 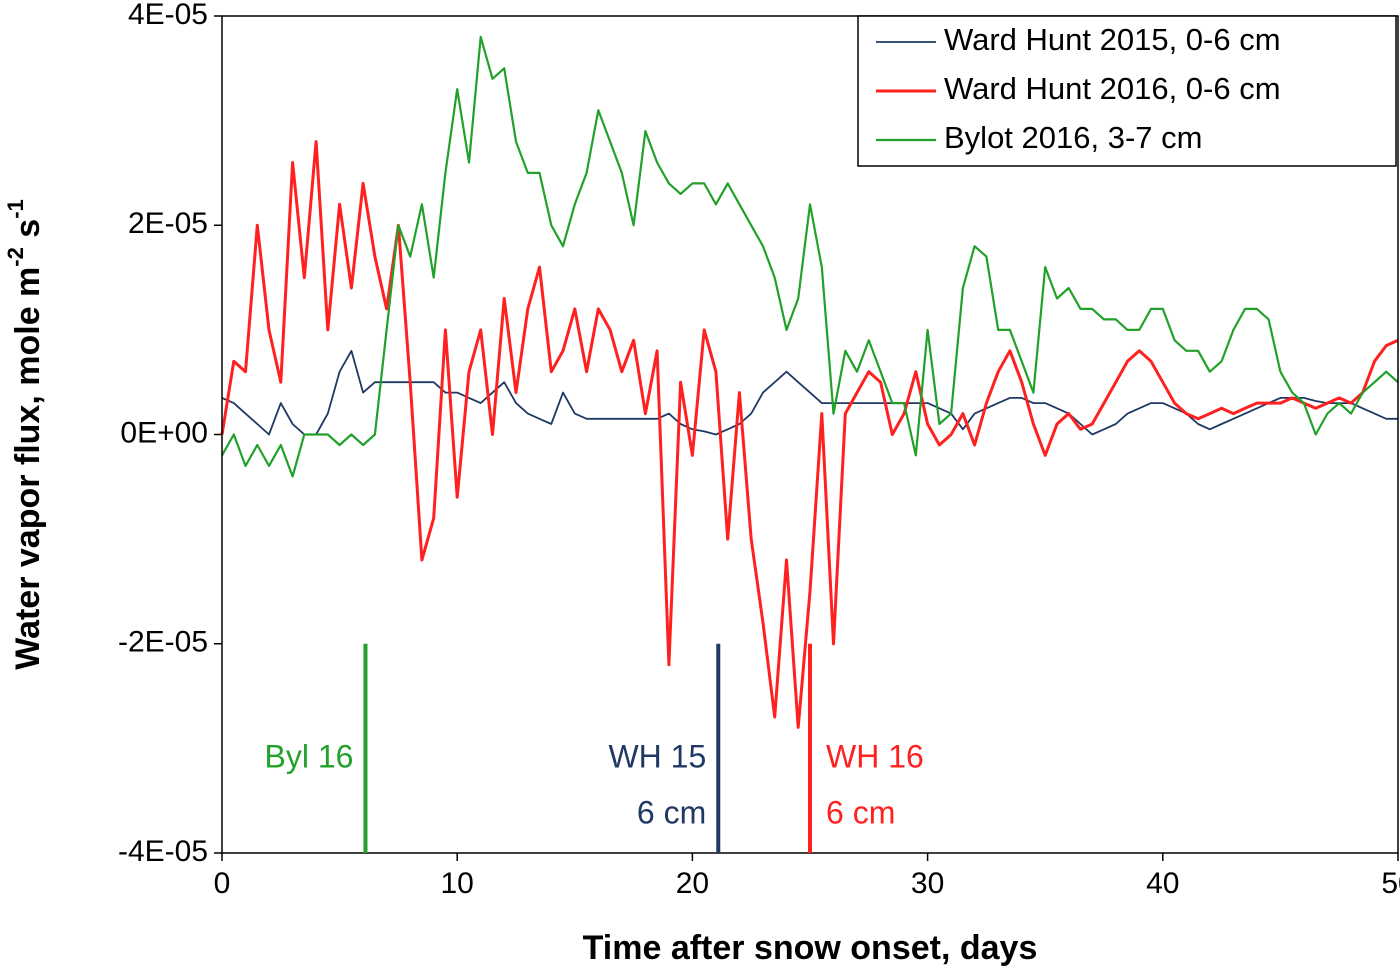 I want to click on legend-label: Bylot 2016, 3-7 cm, so click(x=1073, y=137).